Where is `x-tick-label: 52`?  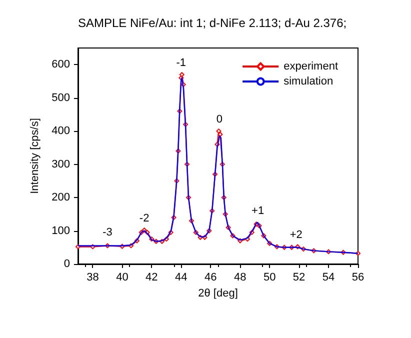
x-tick-label: 52 is located at coordinates (299, 278).